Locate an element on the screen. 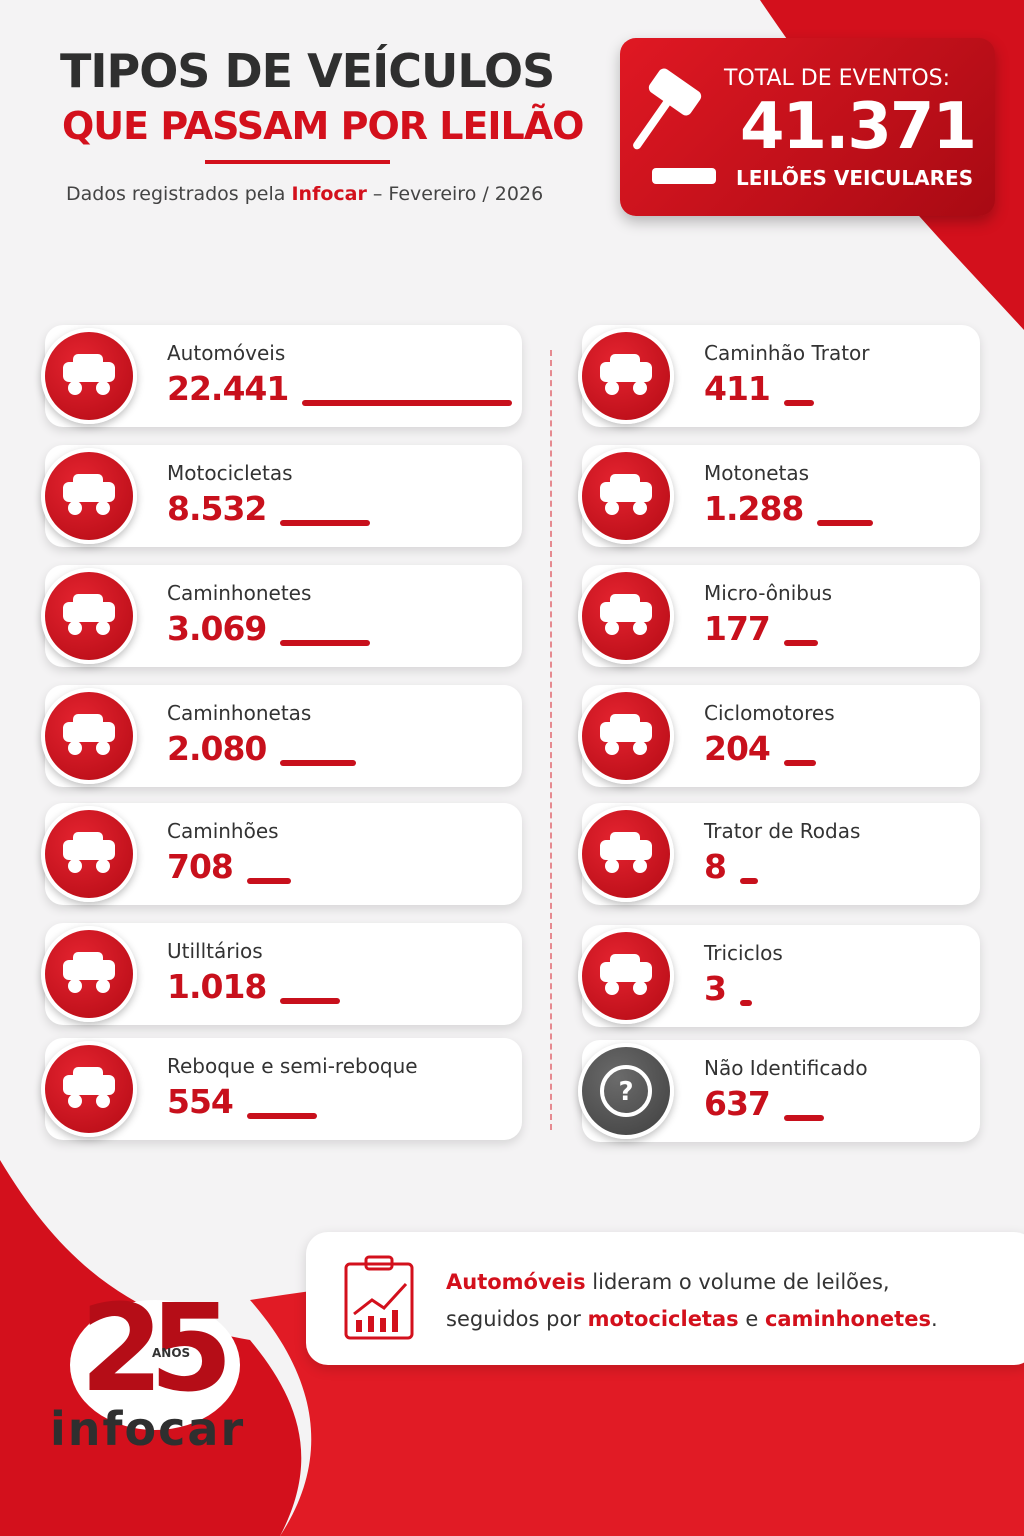  logo: 25 ANOS infocar is located at coordinates (180, 1375).